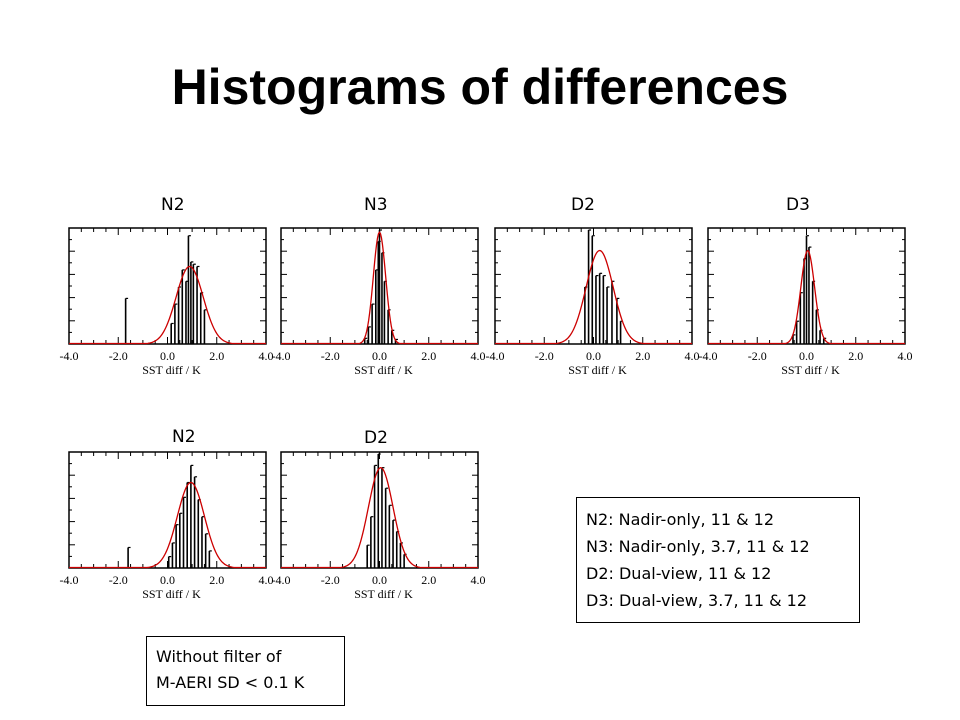 This screenshot has width=960, height=720. I want to click on panel-label-n2-bottom: N2, so click(184, 437).